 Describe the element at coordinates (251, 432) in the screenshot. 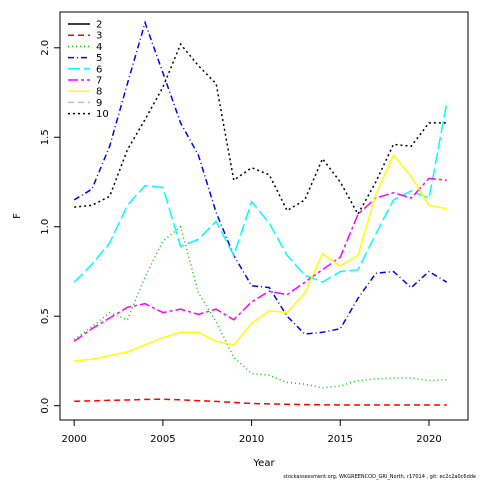

I see `x-axis: 2000 2005 2010 2015 2020` at that location.